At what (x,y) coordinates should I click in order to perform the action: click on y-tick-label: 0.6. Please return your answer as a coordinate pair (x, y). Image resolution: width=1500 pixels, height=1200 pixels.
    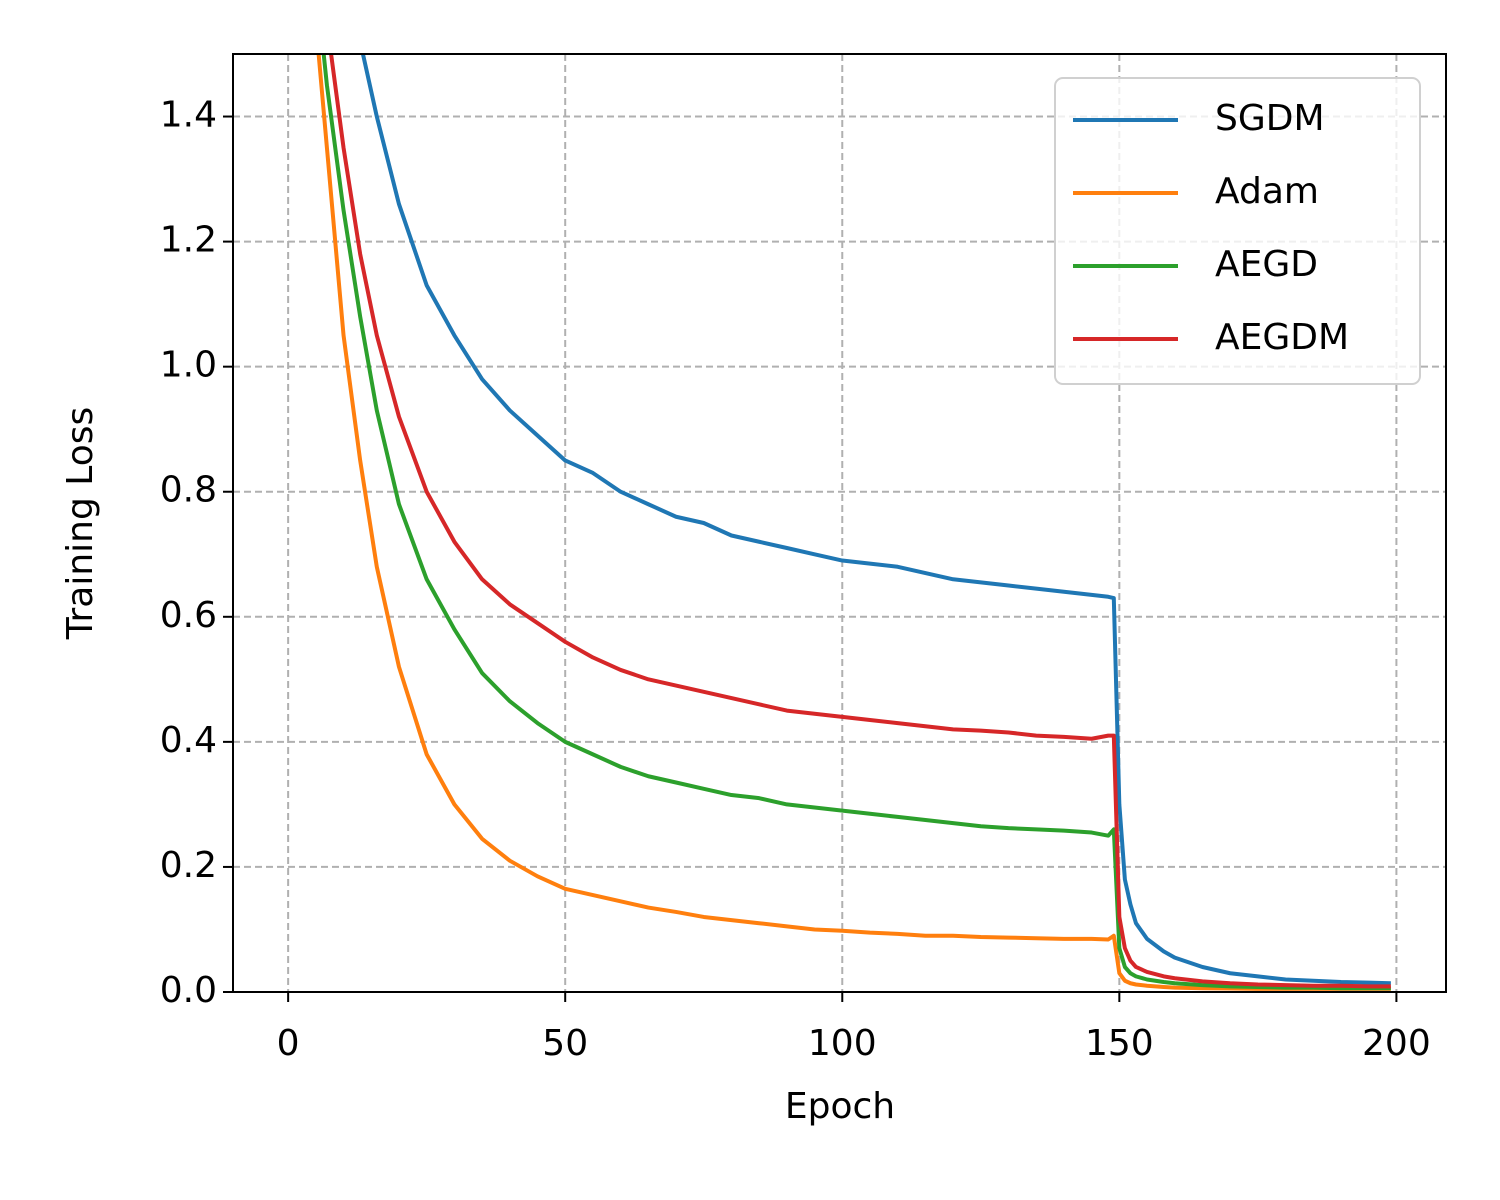
    Looking at the image, I should click on (188, 615).